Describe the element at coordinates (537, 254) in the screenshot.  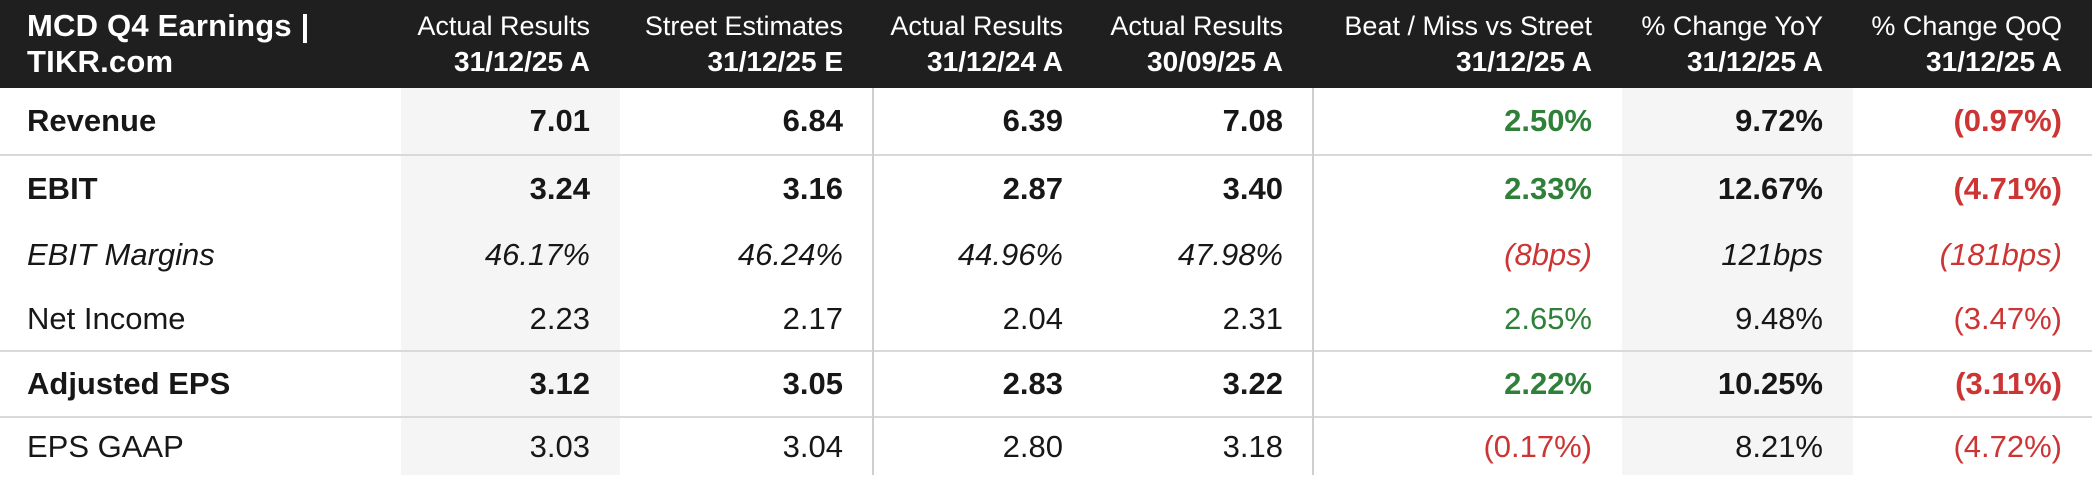
I see `cell-ebit-margins-col1: 46.17%` at that location.